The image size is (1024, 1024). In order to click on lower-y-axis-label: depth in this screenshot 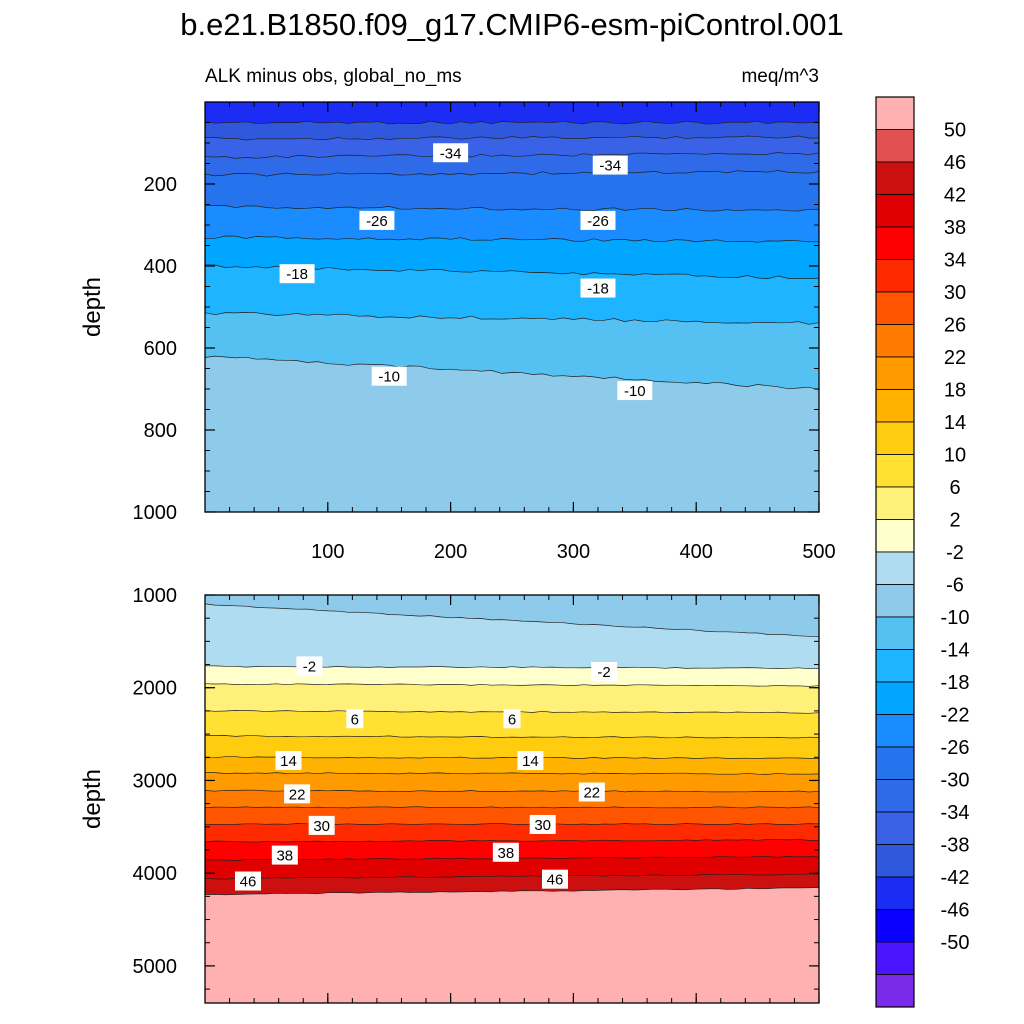, I will do `click(92, 799)`.